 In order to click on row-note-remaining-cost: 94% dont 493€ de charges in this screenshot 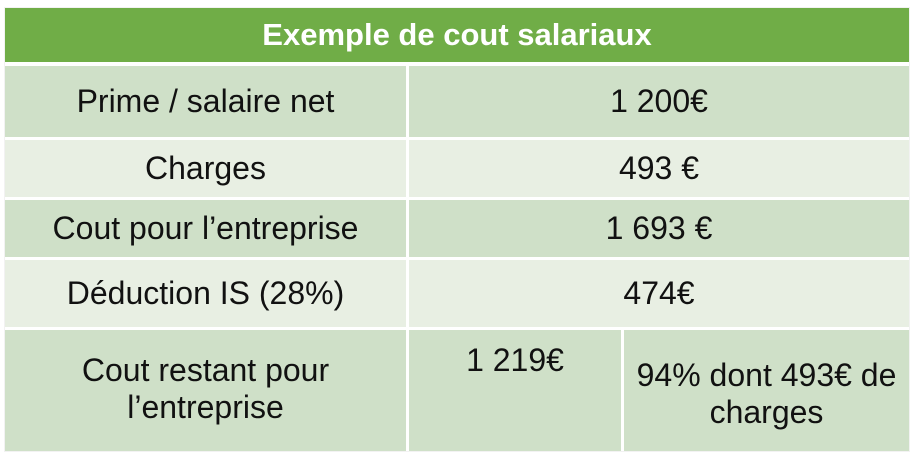, I will do `click(766, 390)`.